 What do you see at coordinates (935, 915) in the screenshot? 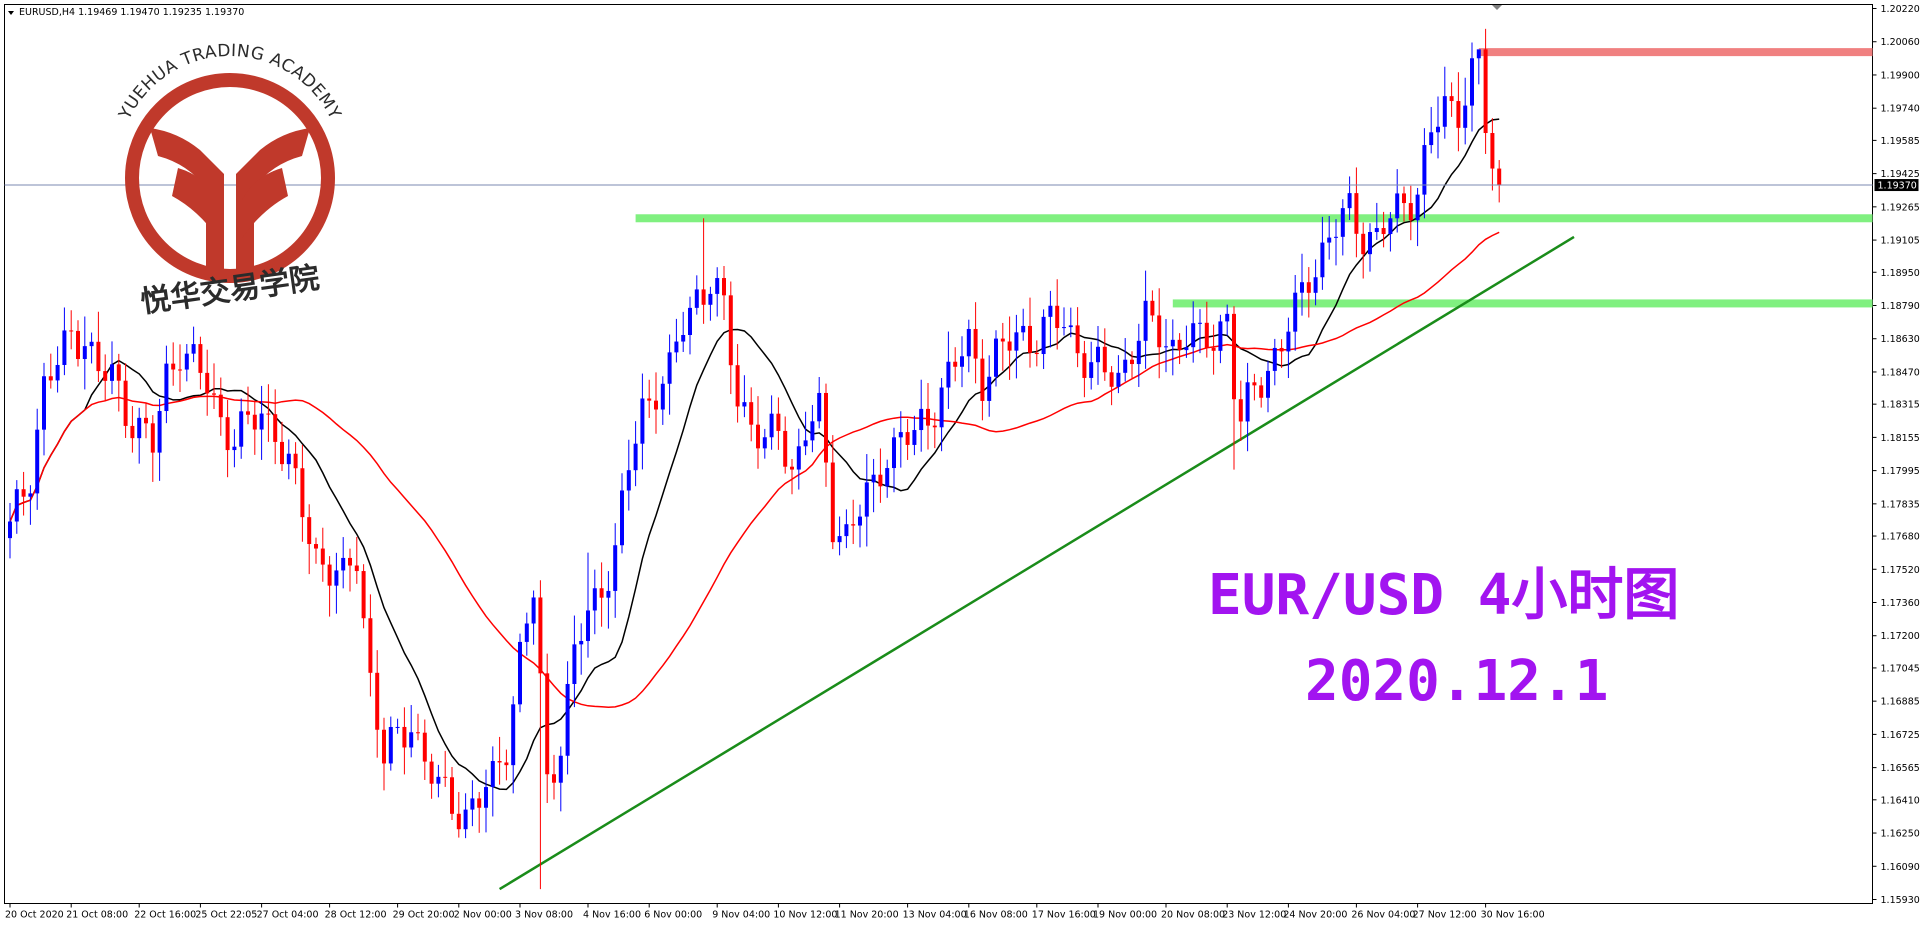
I see `x-tick-label: 13 Nov 04:00` at bounding box center [935, 915].